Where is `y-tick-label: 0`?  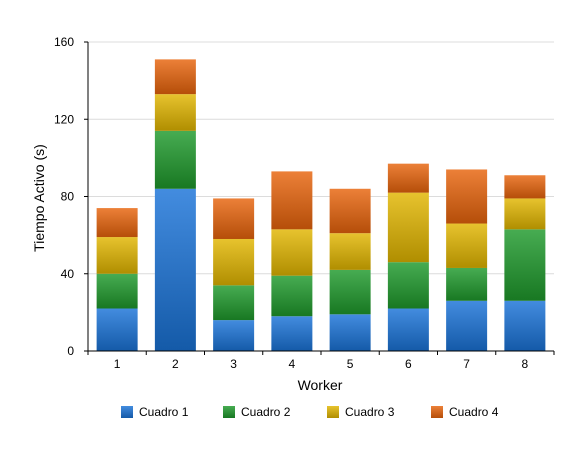
y-tick-label: 0 is located at coordinates (70, 351).